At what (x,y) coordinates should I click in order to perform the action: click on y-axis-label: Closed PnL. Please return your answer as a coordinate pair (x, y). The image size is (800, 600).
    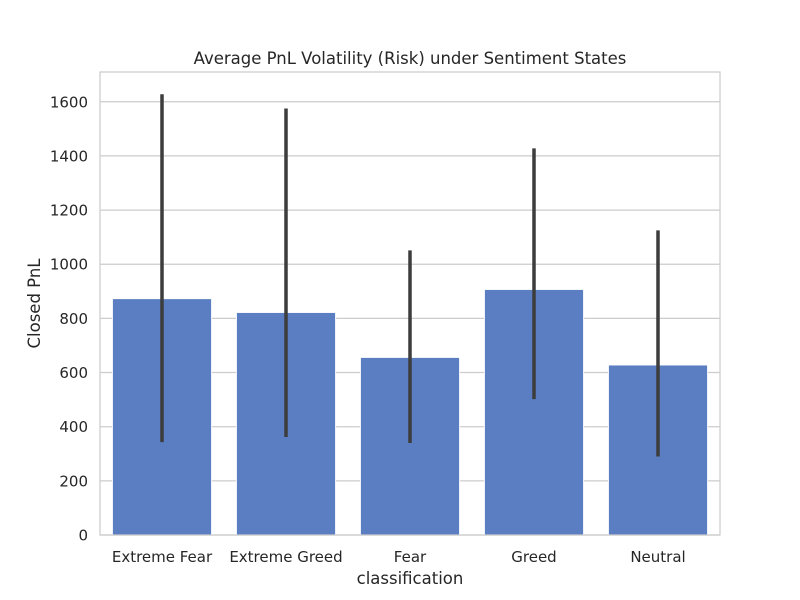
    Looking at the image, I should click on (34, 303).